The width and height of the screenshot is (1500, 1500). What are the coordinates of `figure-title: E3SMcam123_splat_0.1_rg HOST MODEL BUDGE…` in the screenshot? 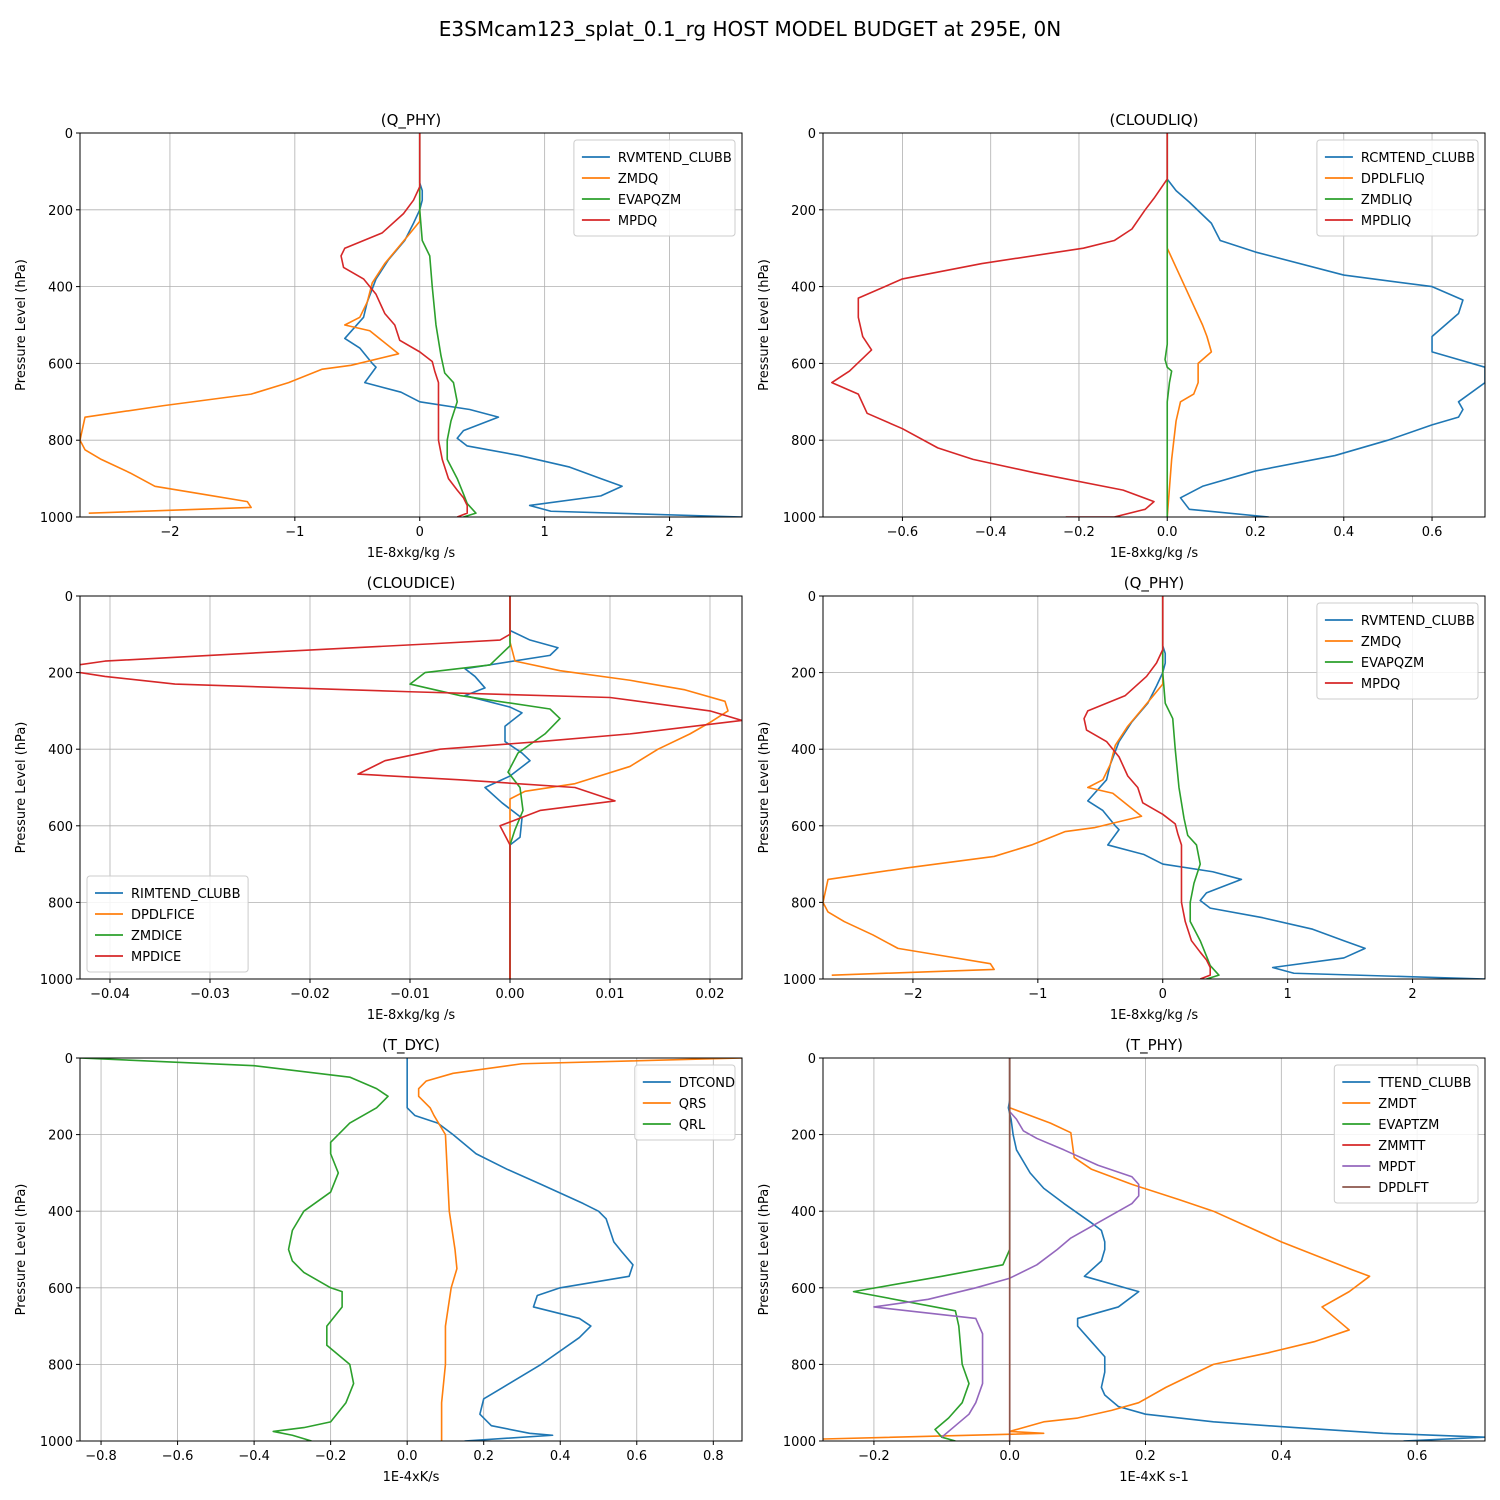 It's located at (750, 29).